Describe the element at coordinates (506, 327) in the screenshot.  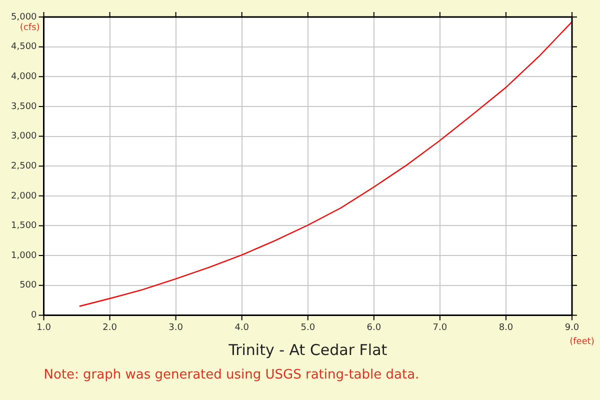
I see `x-tick-label: 8.0` at that location.